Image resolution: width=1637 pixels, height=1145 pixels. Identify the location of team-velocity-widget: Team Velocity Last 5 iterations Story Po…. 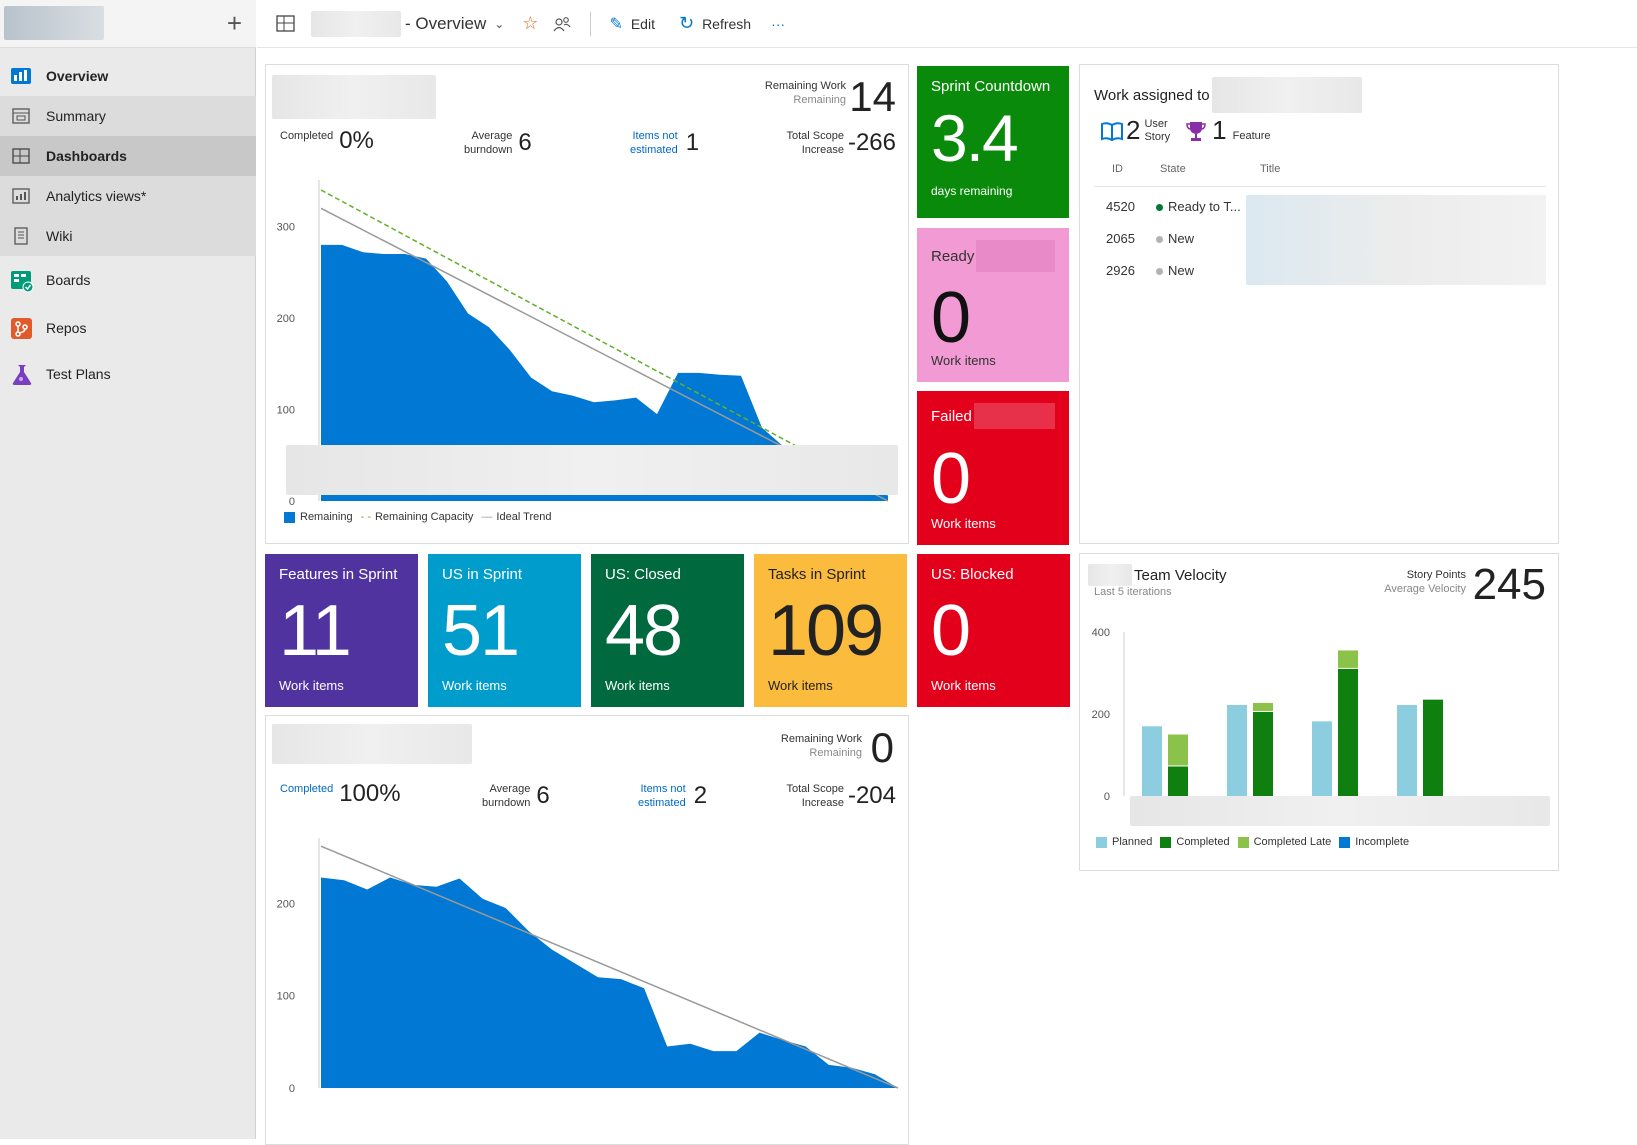
(1319, 712).